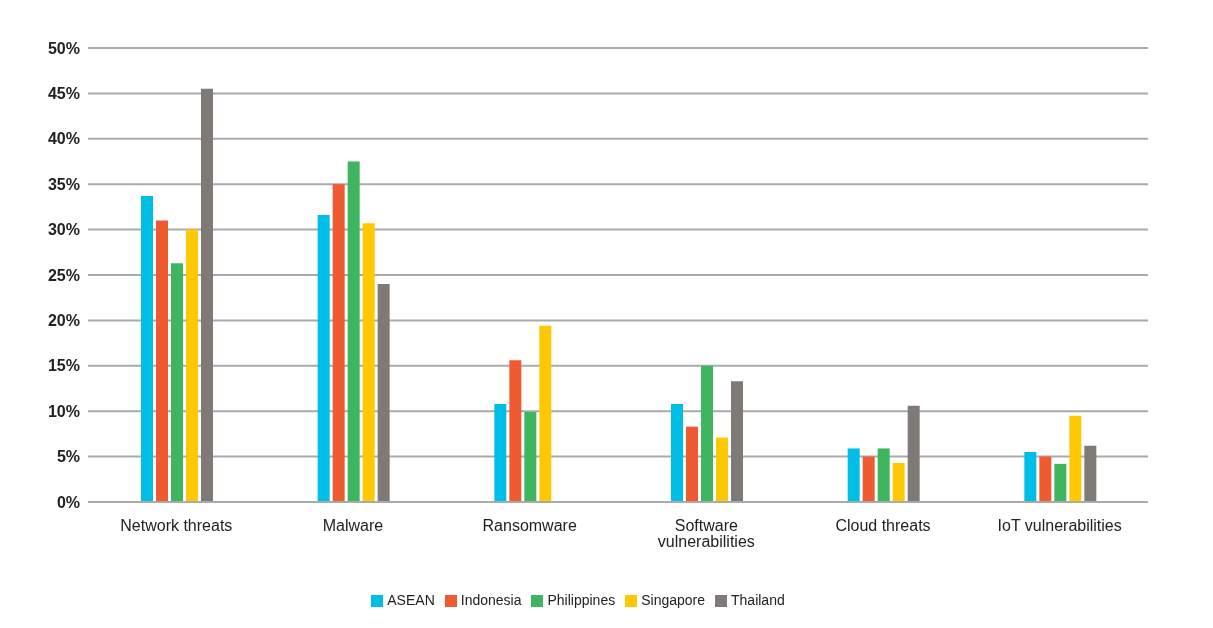 The height and width of the screenshot is (628, 1213). What do you see at coordinates (581, 600) in the screenshot?
I see `legend-label: Philippines` at bounding box center [581, 600].